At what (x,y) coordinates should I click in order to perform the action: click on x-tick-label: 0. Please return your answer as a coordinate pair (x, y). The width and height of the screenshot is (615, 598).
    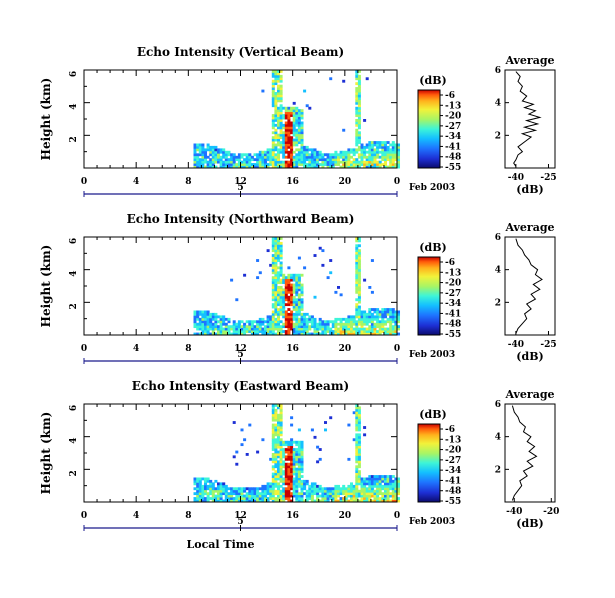
    Looking at the image, I should click on (397, 516).